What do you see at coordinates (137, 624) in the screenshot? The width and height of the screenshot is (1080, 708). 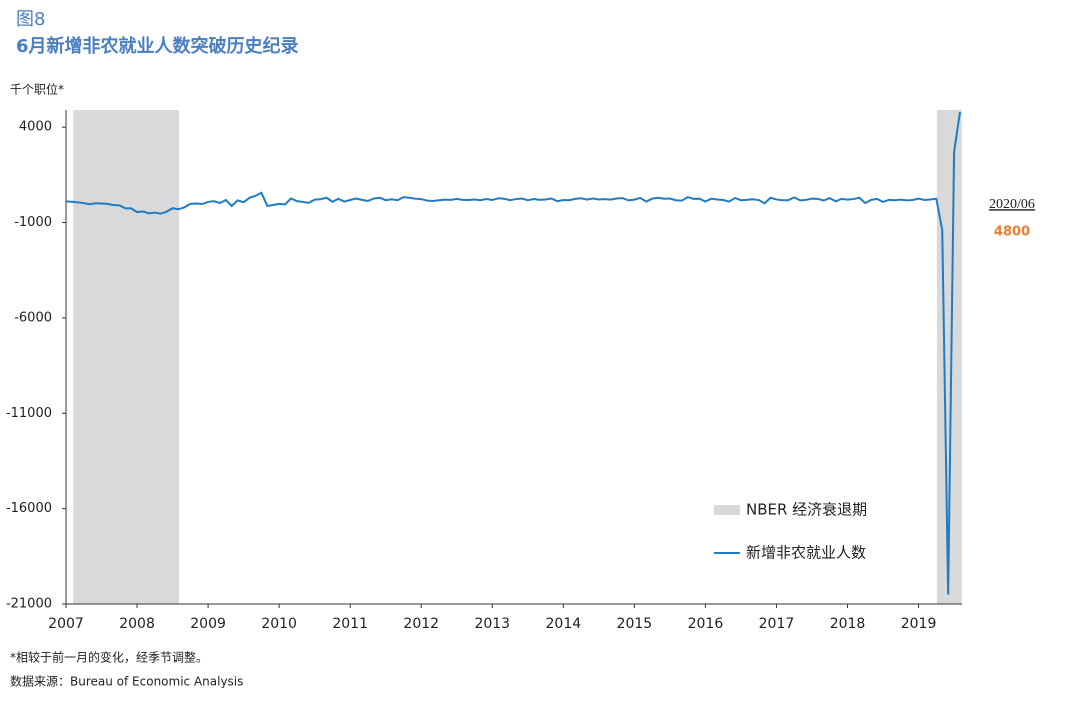 I see `x-tick-label: 2008` at bounding box center [137, 624].